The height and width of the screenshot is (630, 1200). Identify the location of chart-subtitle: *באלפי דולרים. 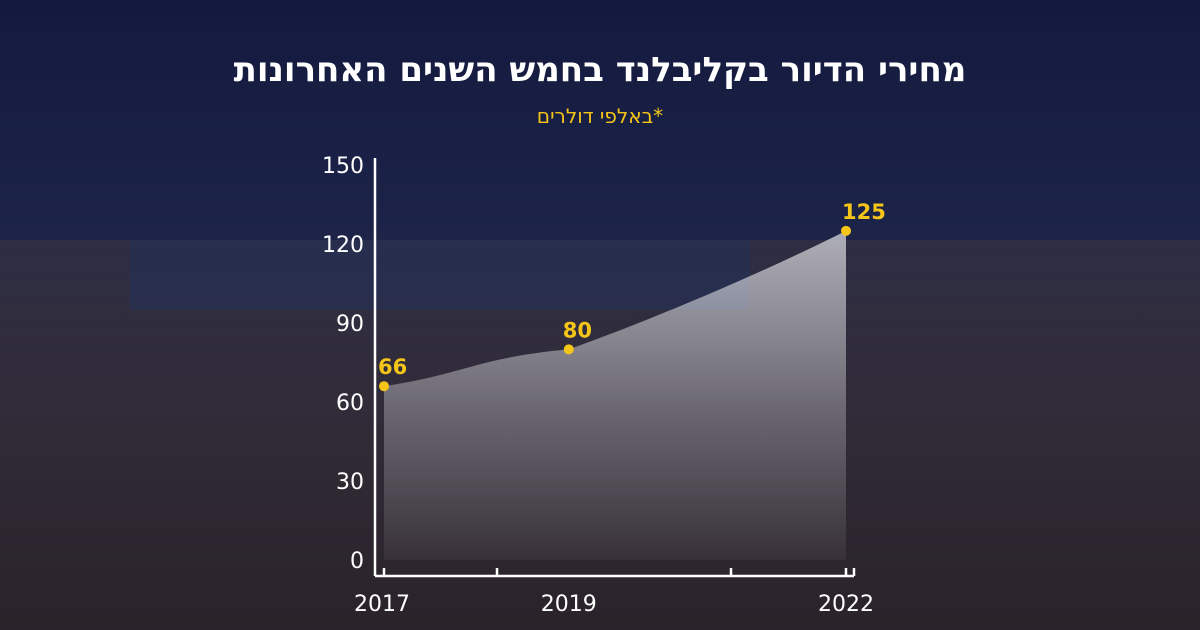
(600, 116).